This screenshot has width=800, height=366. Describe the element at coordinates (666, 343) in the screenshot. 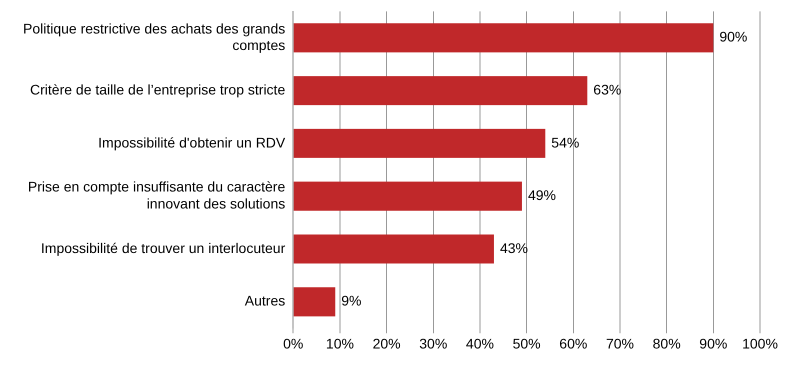

I see `x-tick-label: 80%` at that location.